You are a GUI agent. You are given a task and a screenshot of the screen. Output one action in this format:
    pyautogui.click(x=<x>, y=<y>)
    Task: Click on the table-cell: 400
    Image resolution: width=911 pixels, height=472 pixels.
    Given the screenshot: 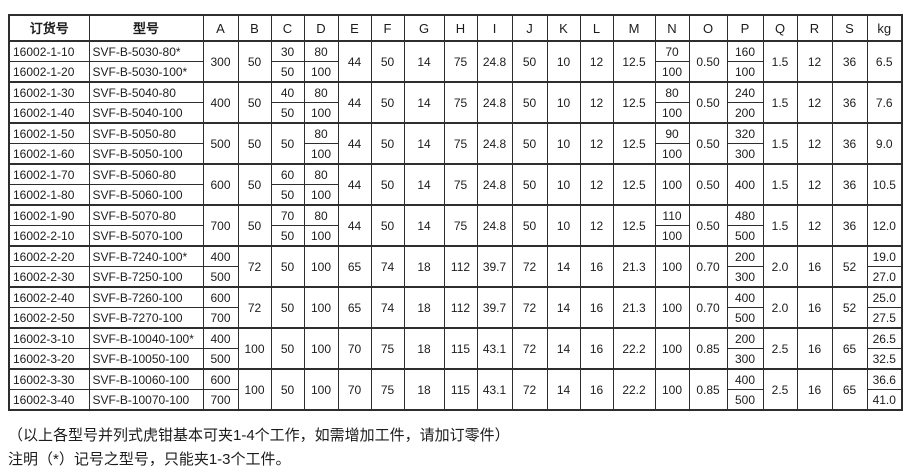 What is the action you would take?
    pyautogui.click(x=745, y=379)
    